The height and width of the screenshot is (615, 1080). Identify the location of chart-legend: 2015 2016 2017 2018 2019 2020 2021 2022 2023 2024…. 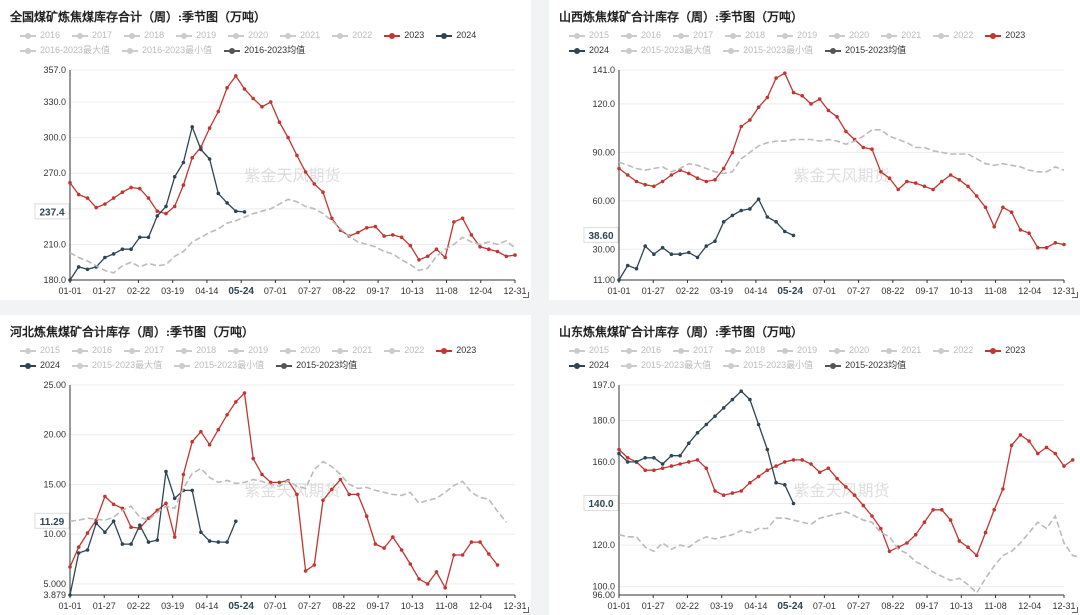
(819, 358).